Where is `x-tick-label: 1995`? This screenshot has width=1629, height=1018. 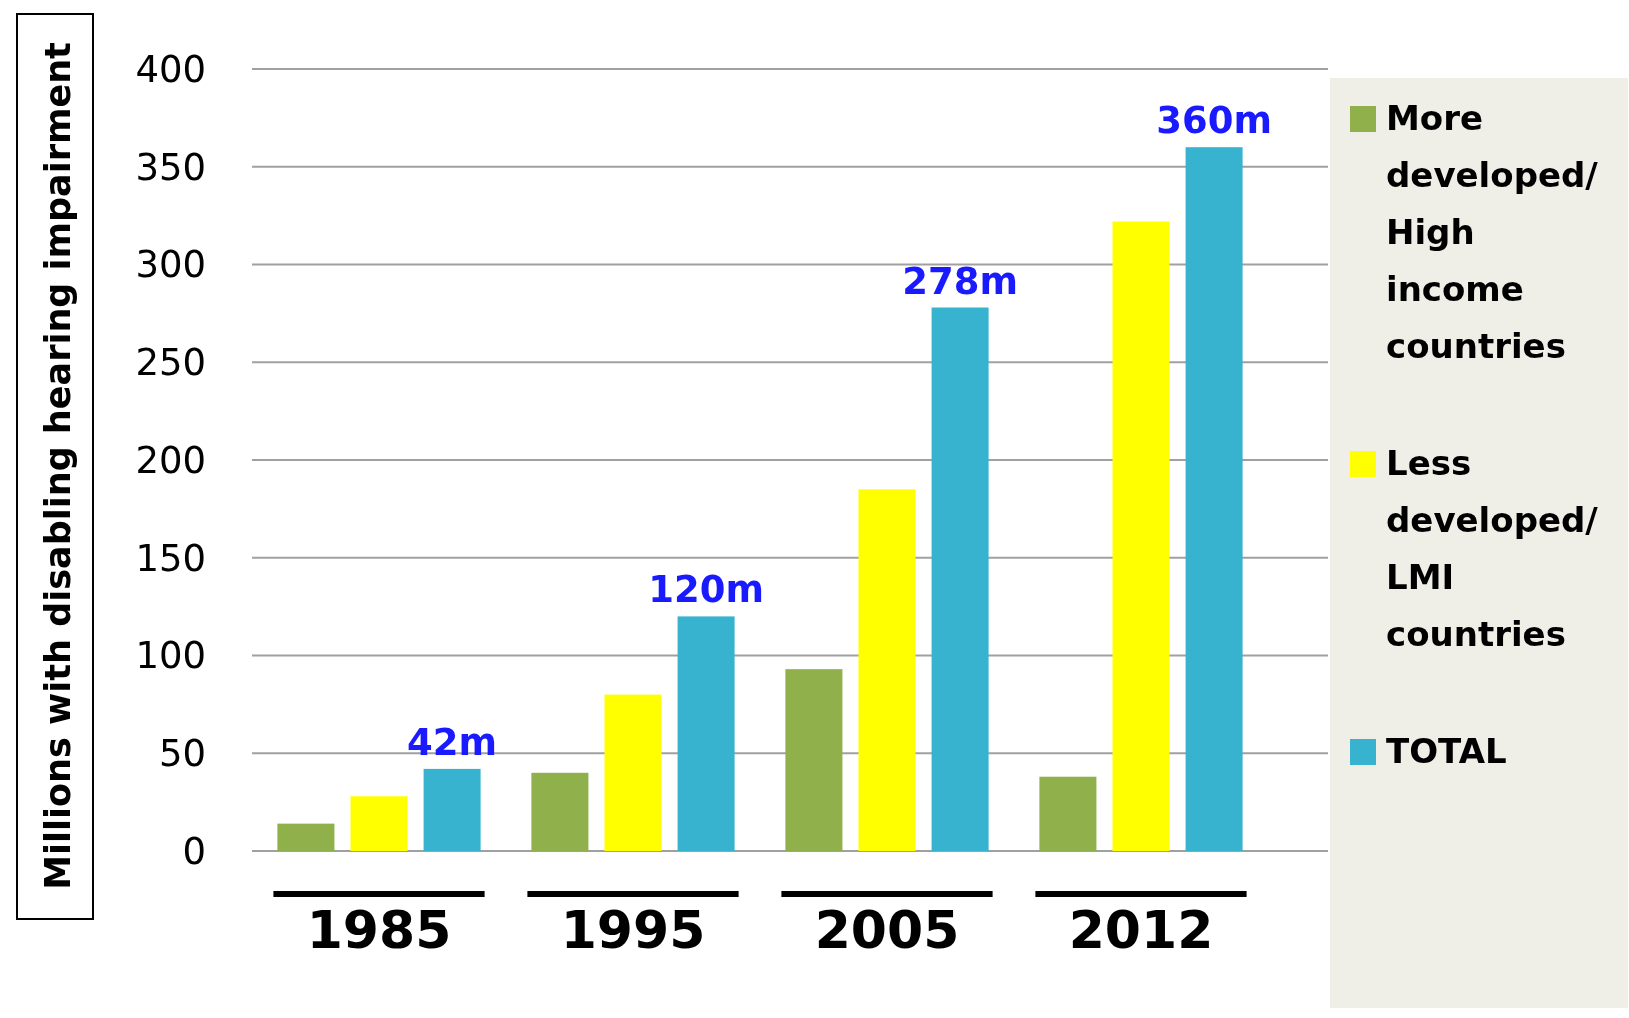
x-tick-label: 1995 is located at coordinates (633, 930).